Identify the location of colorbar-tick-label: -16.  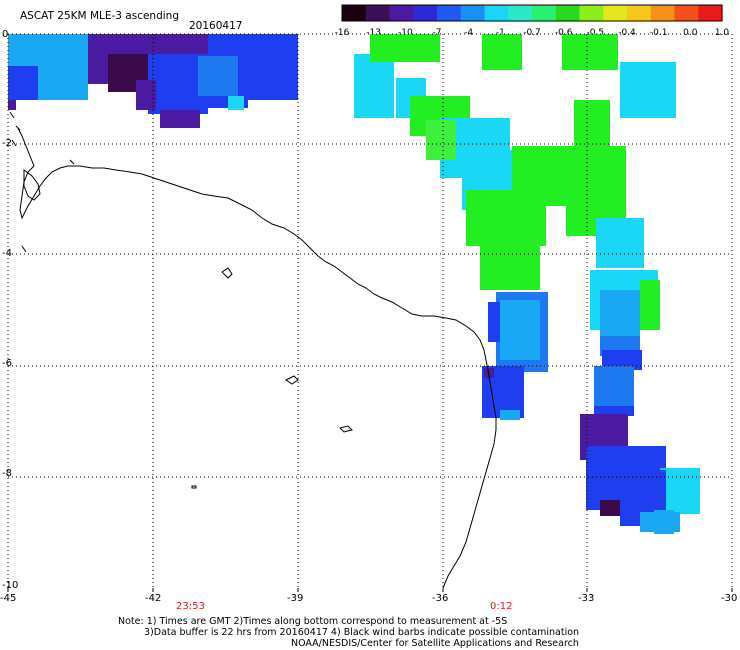
(342, 33).